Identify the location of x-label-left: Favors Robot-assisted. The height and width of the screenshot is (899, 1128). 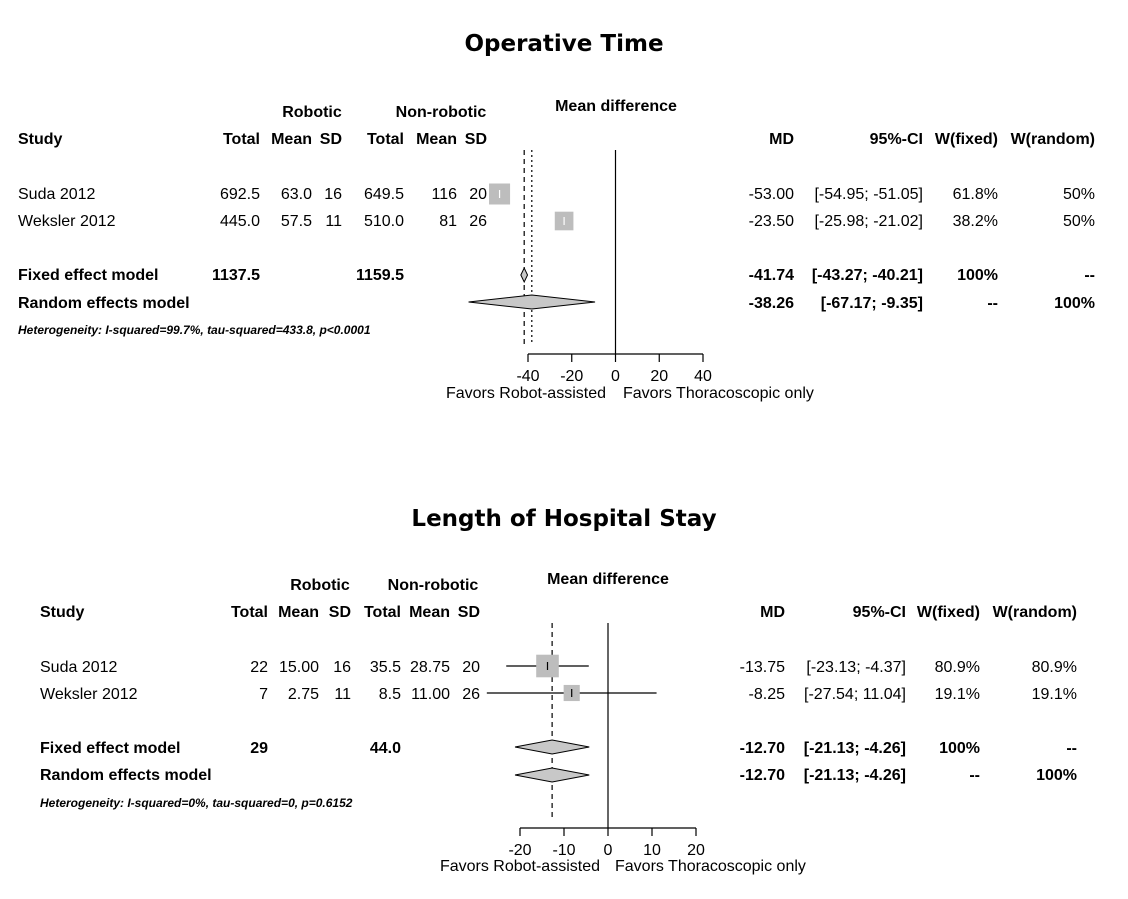
(525, 393).